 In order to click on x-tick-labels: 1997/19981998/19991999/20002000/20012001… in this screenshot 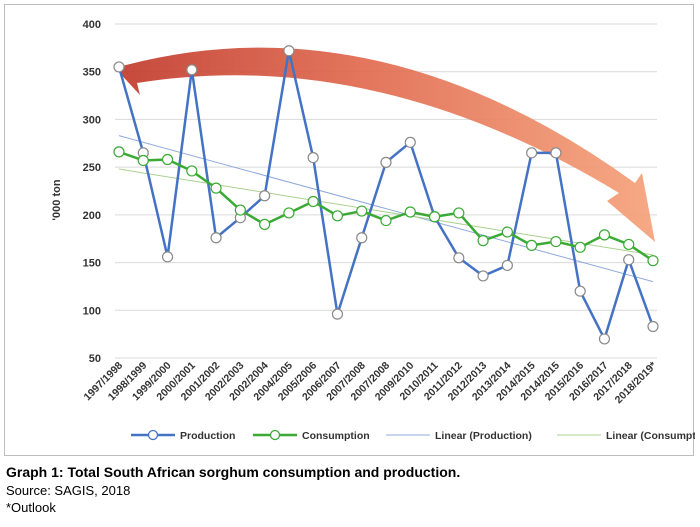, I will do `click(371, 382)`.